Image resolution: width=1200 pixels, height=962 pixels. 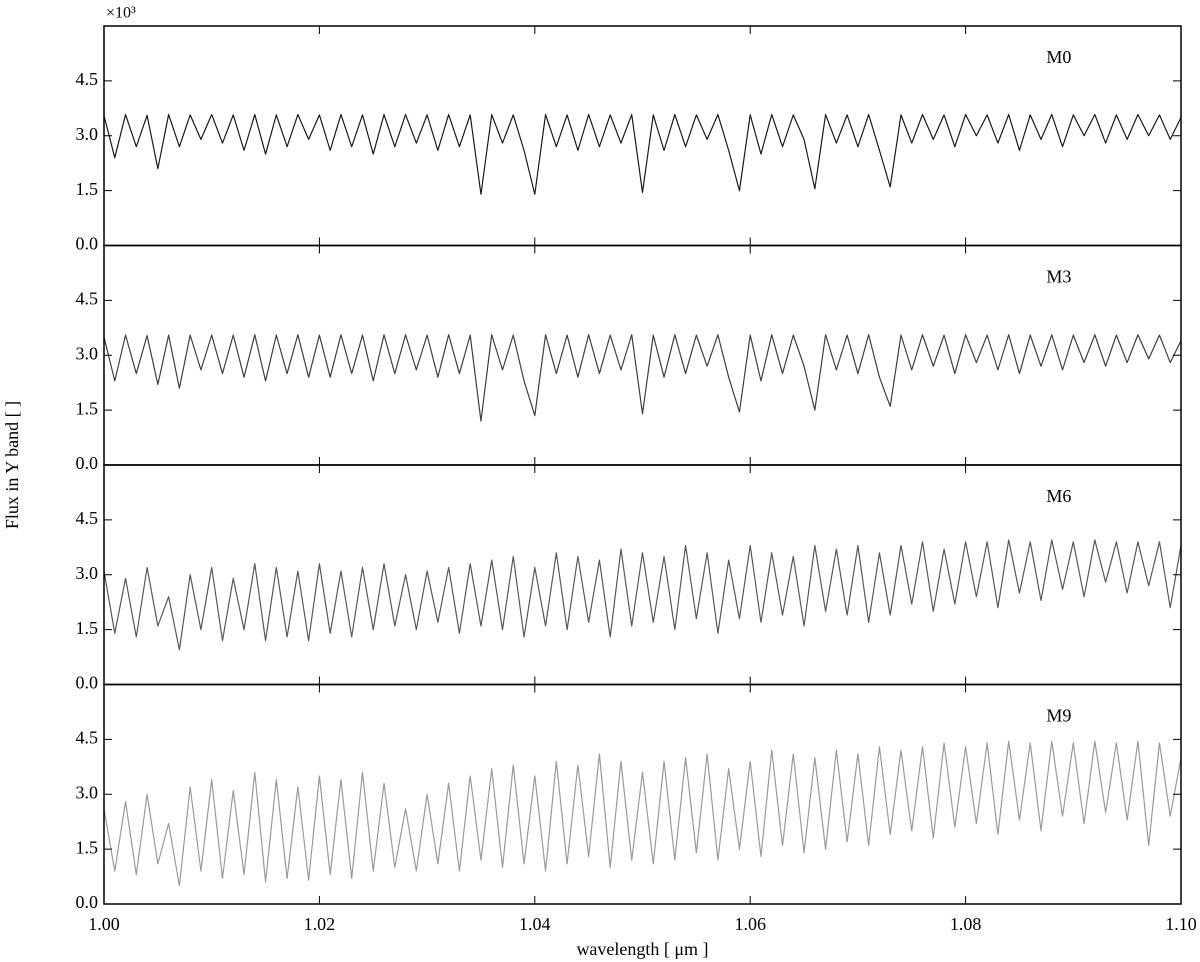 I want to click on x-tick-label: 1.04, so click(x=535, y=924).